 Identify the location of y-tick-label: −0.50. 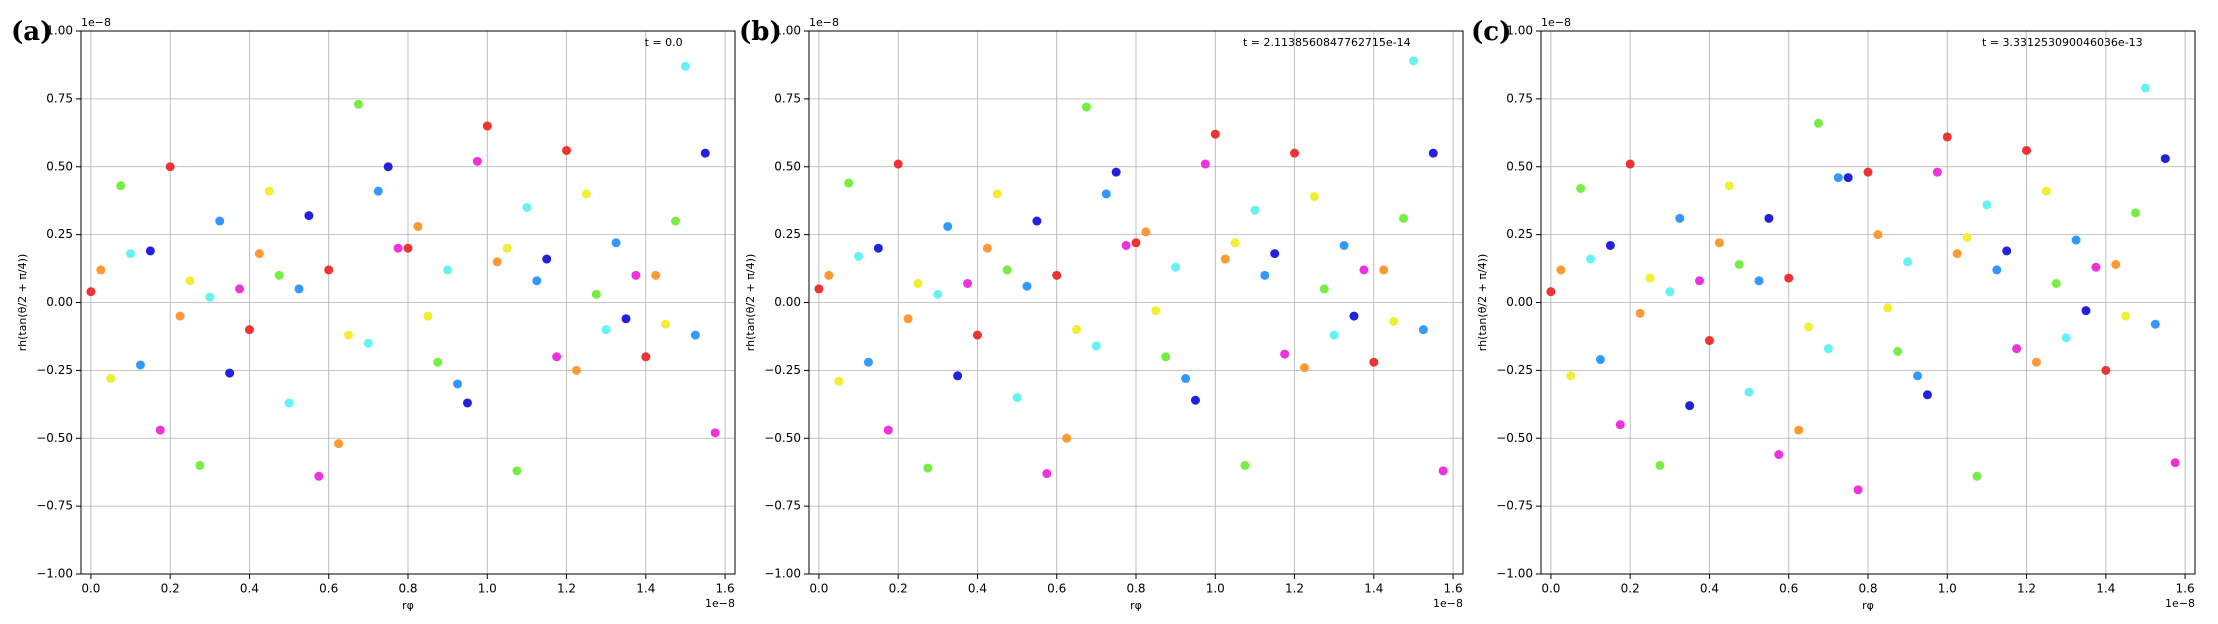
(1514, 438).